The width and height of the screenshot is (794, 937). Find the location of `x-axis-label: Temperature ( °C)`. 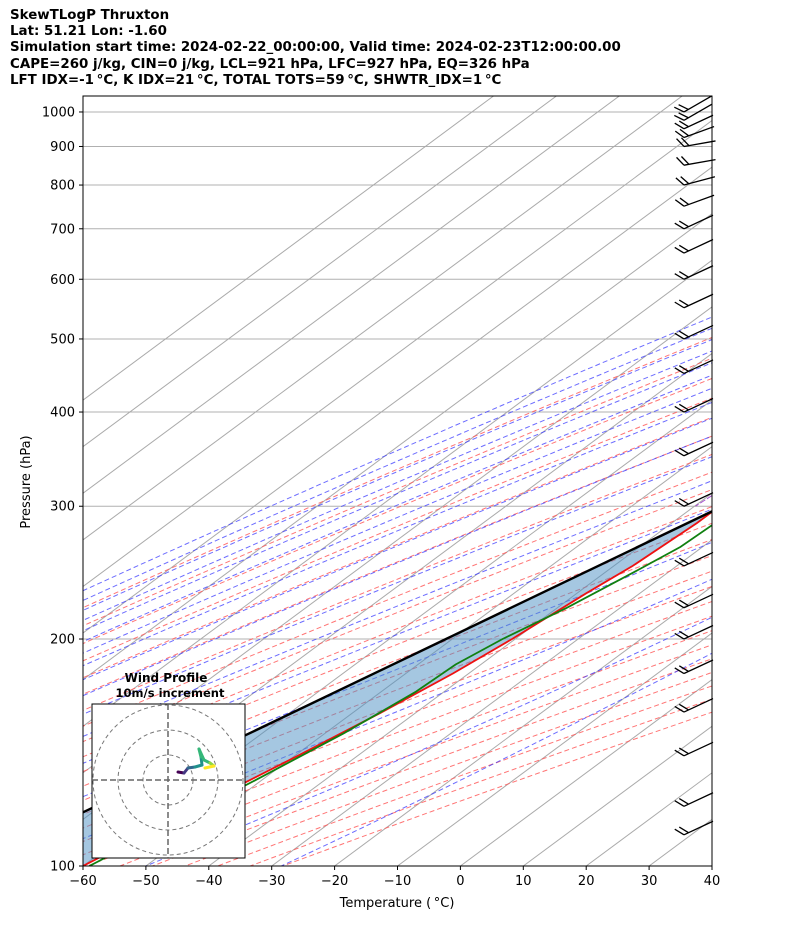

x-axis-label: Temperature ( °C) is located at coordinates (397, 903).